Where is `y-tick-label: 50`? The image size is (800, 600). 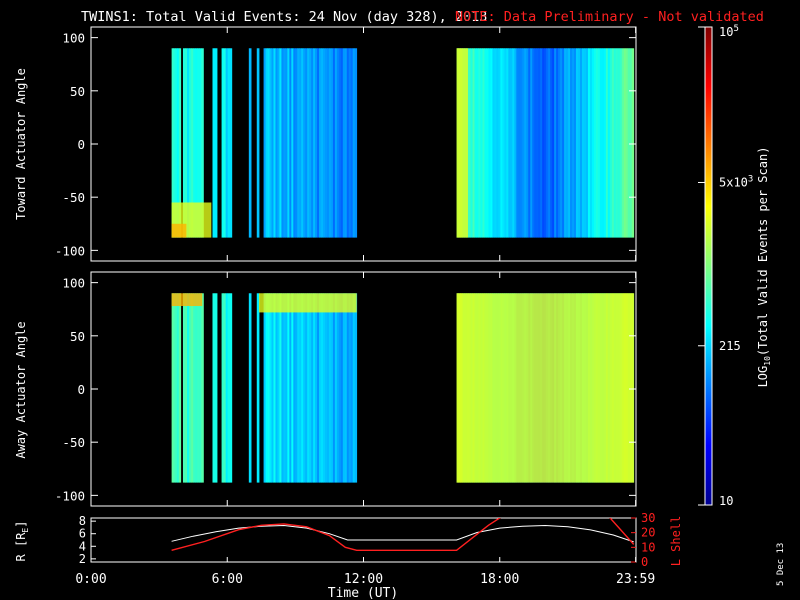
y-tick-label: 50 is located at coordinates (77, 336).